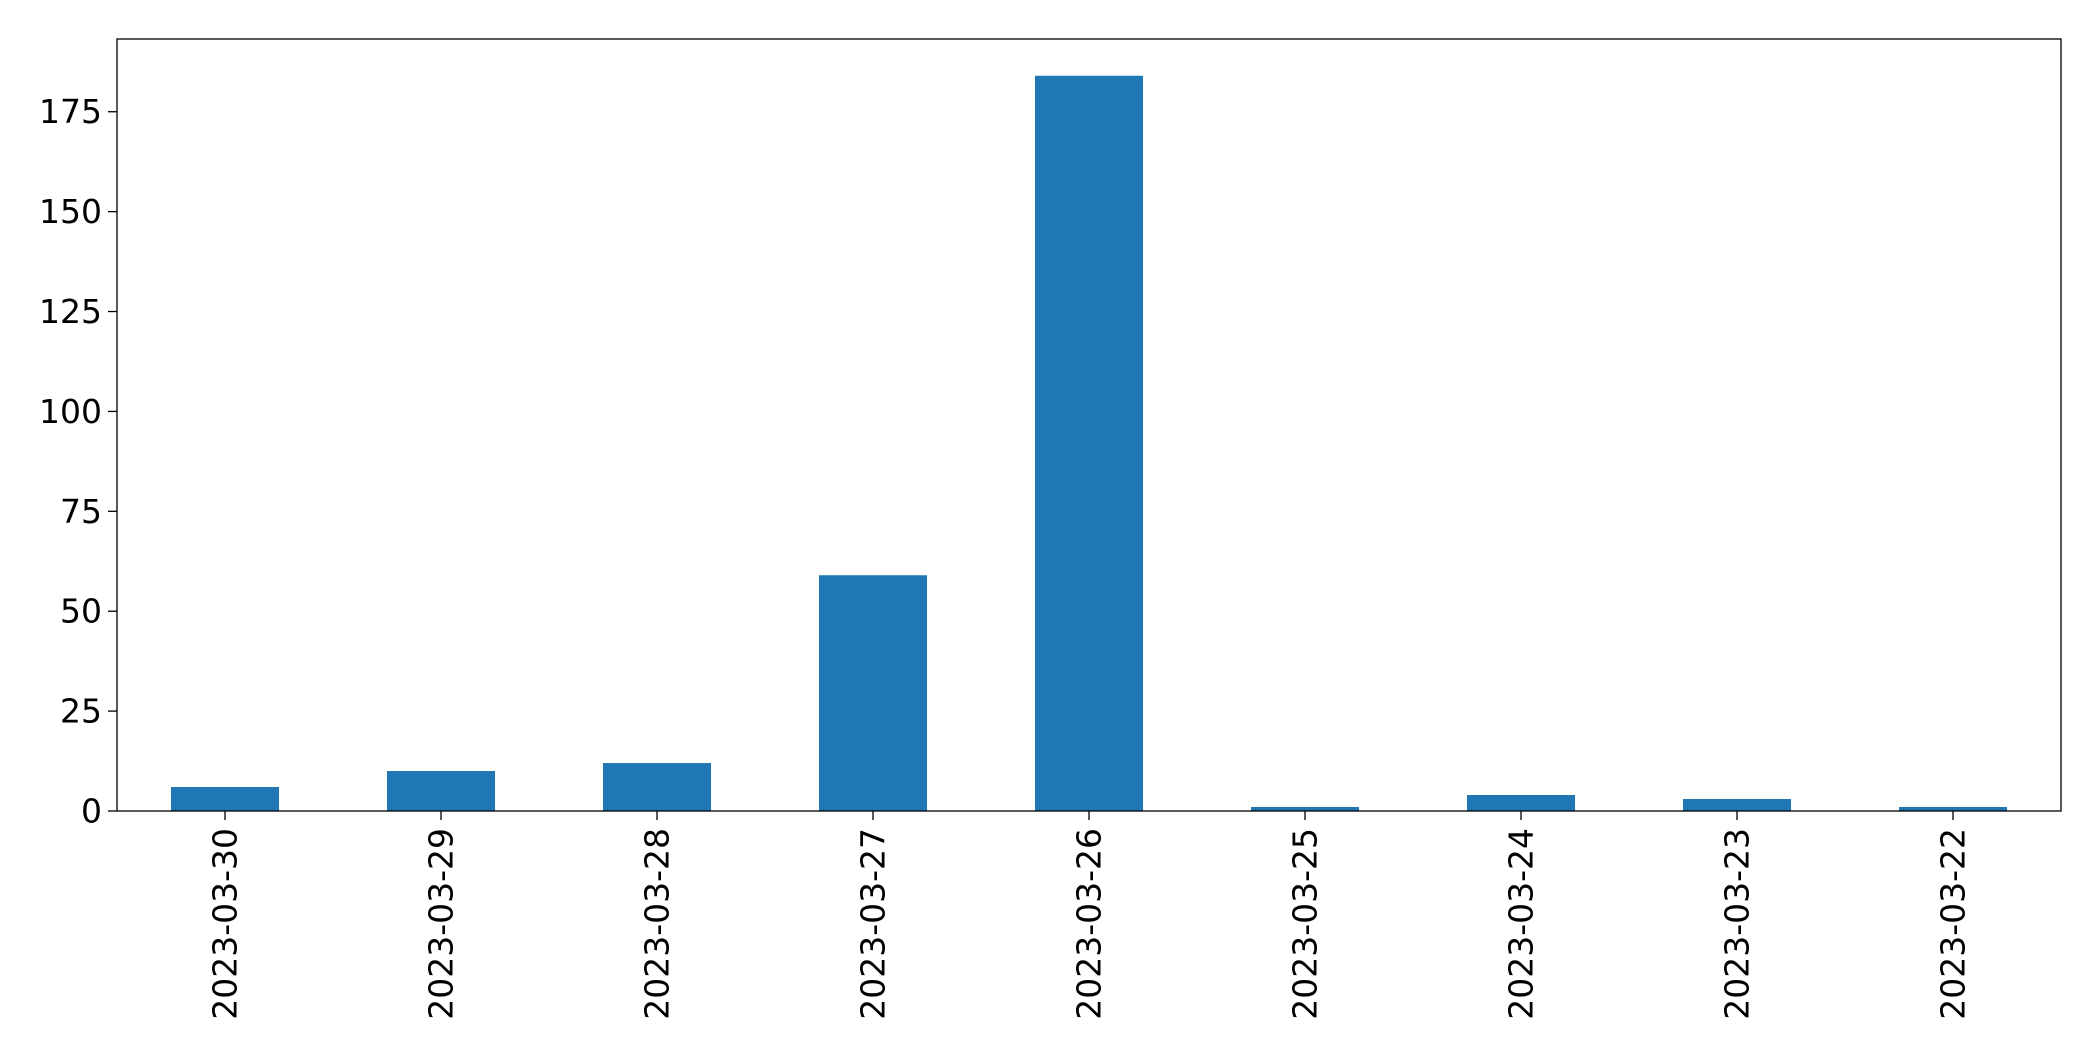  Describe the element at coordinates (81, 711) in the screenshot. I see `y-tick-label: 25` at that location.